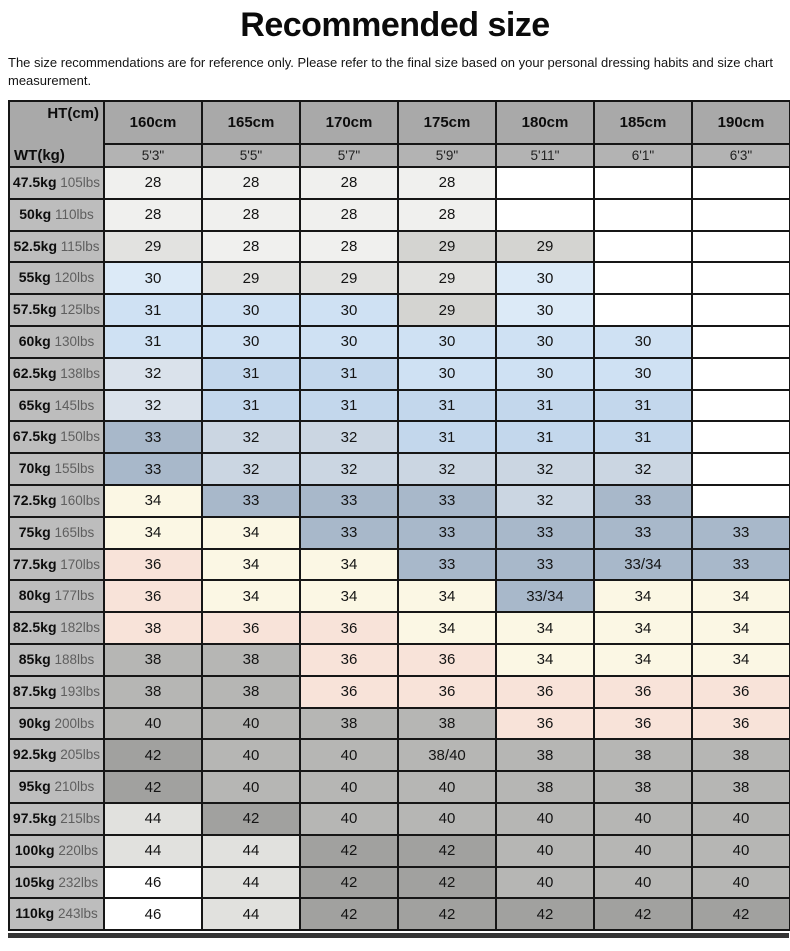  What do you see at coordinates (78, 564) in the screenshot?
I see `weight-lbs: 170lbs` at bounding box center [78, 564].